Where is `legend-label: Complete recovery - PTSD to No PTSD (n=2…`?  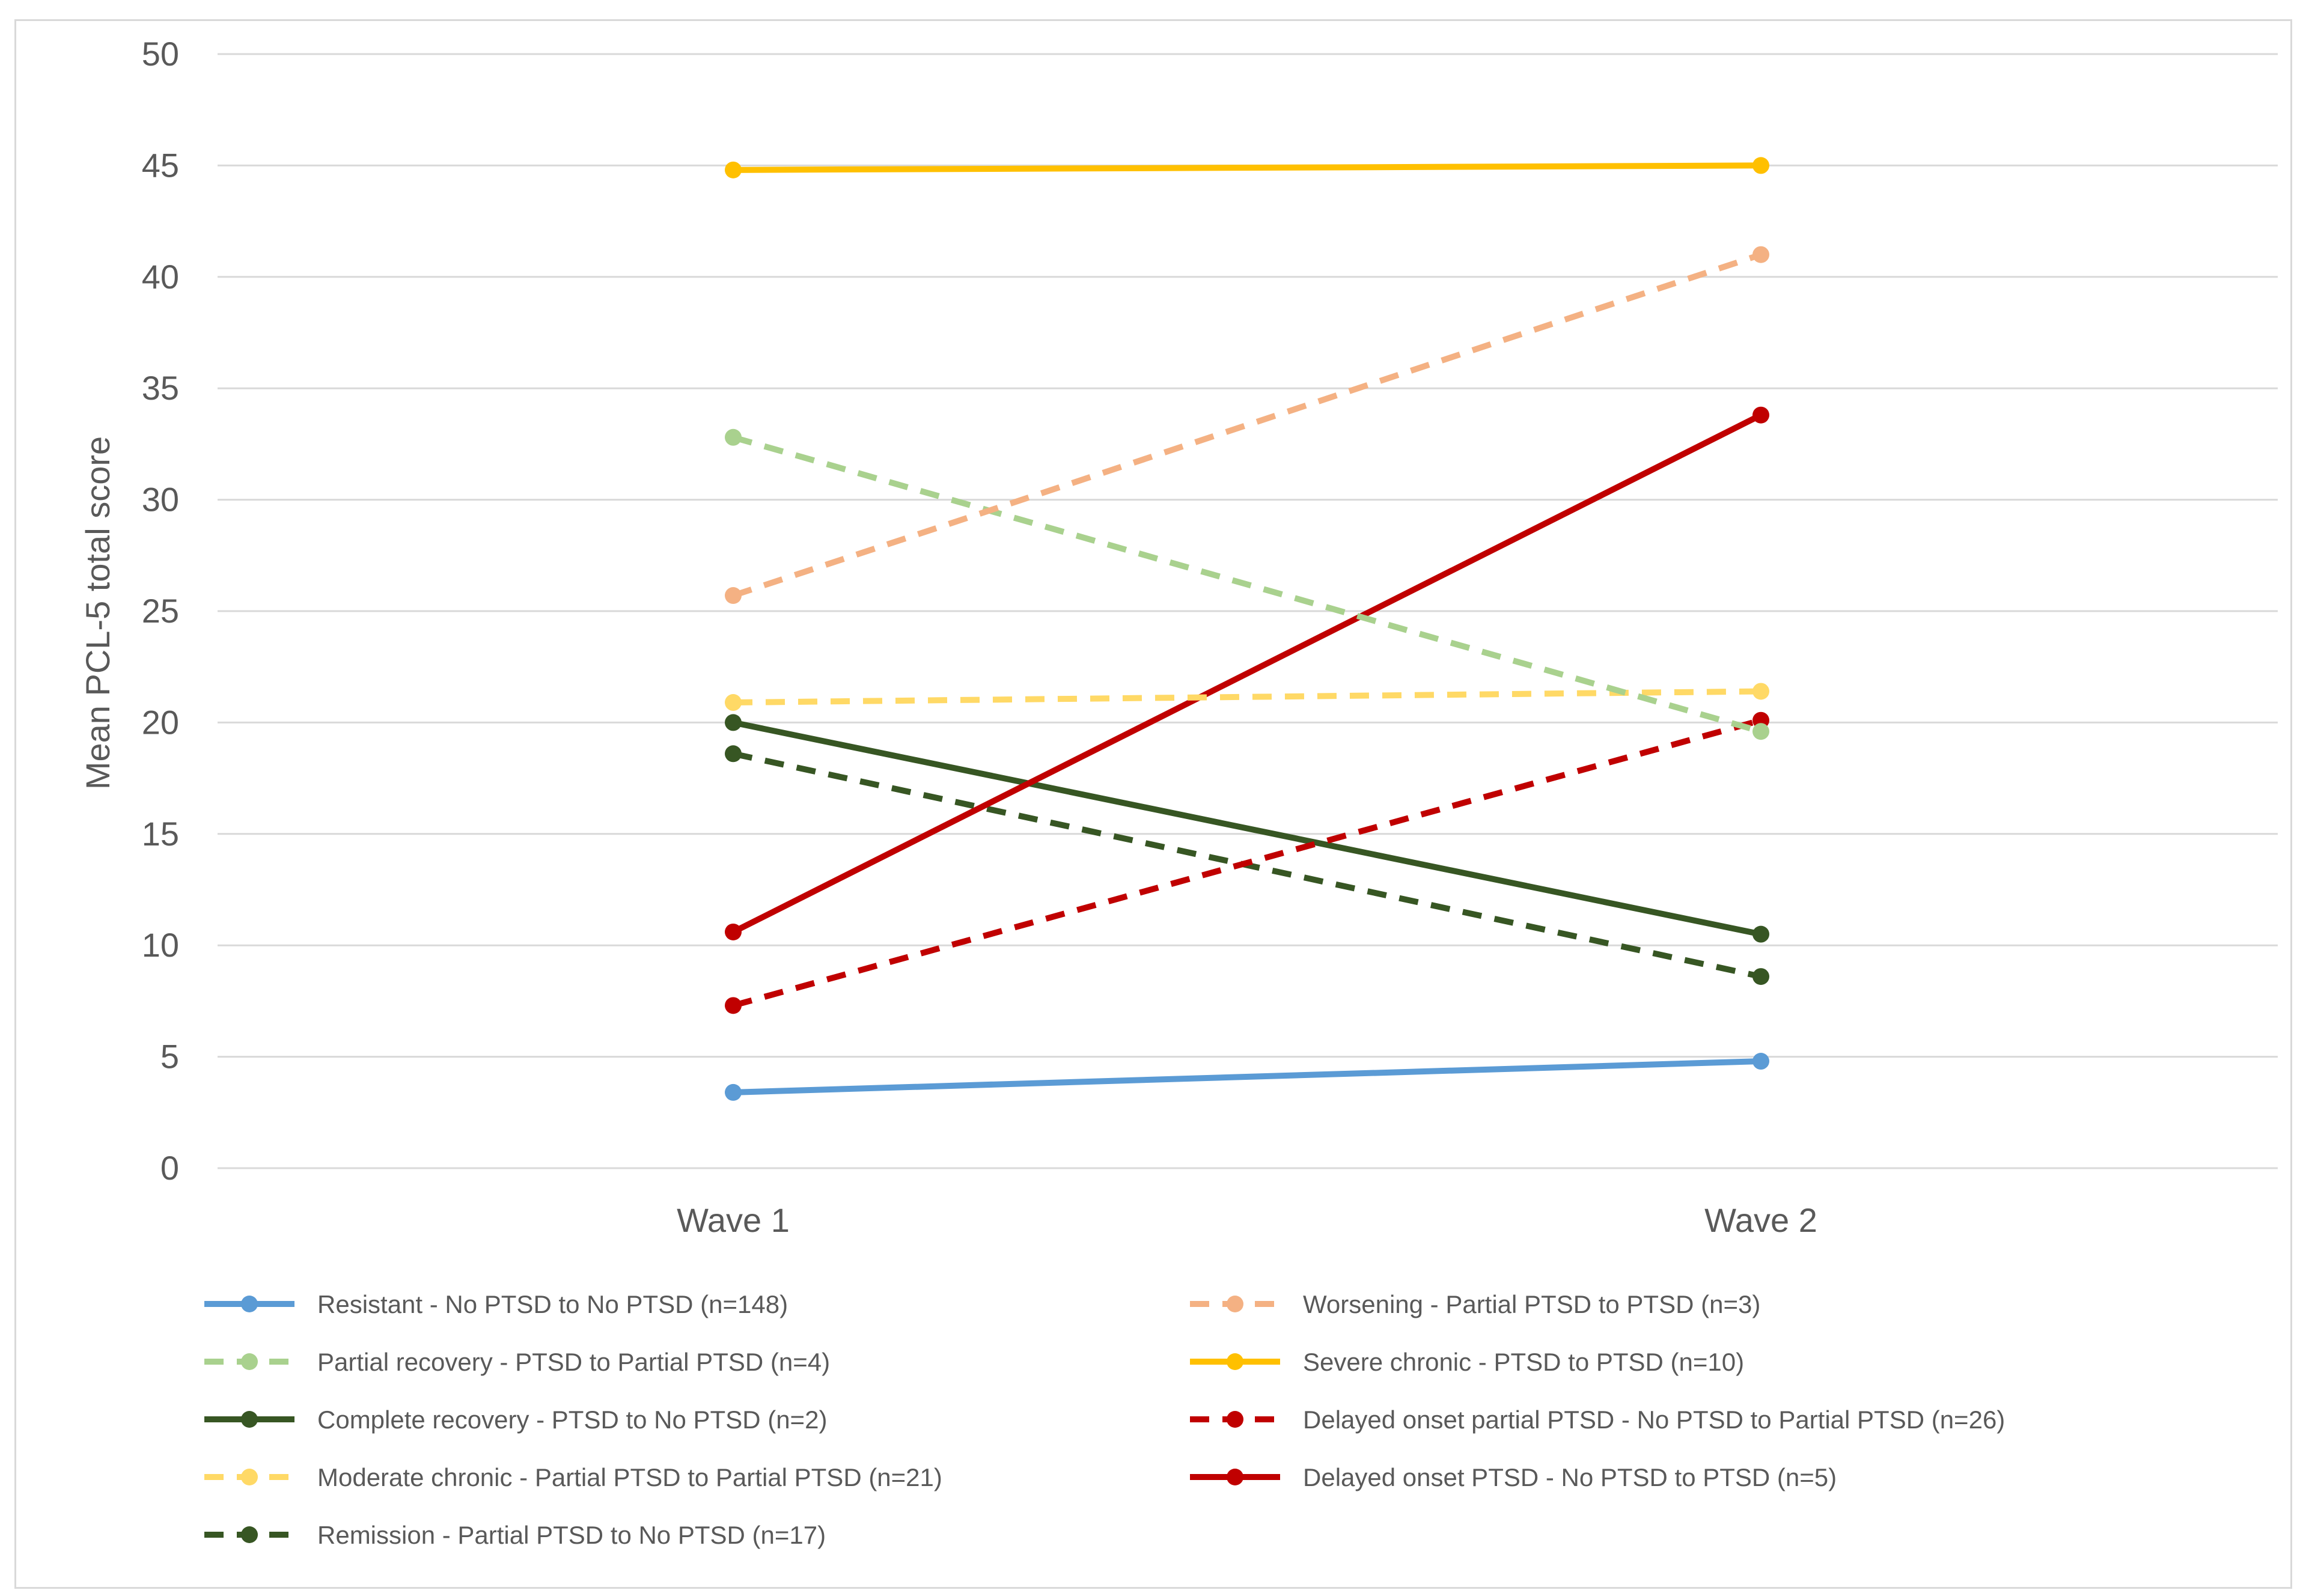 legend-label: Complete recovery - PTSD to No PTSD (n=2… is located at coordinates (572, 1420).